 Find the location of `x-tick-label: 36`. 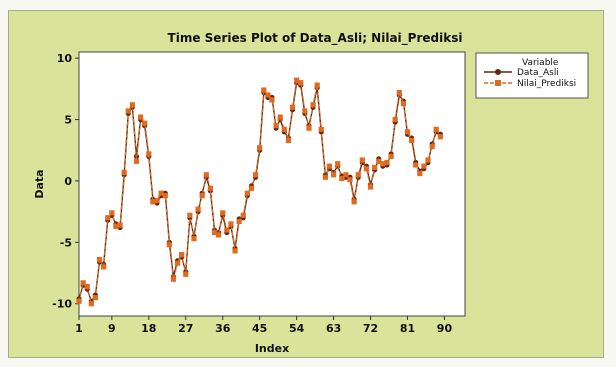

x-tick-label: 36 is located at coordinates (223, 328).